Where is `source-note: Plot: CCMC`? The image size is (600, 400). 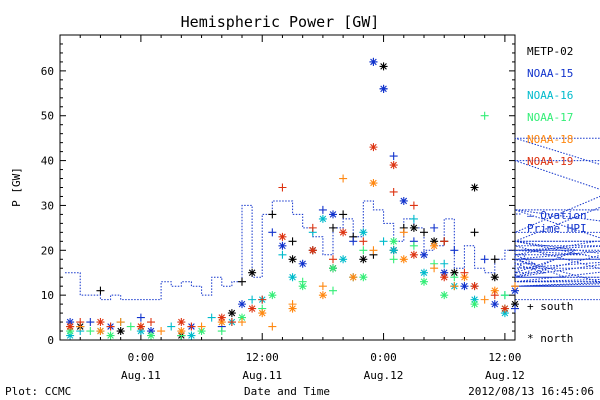
source-note: Plot: CCMC is located at coordinates (38, 391).